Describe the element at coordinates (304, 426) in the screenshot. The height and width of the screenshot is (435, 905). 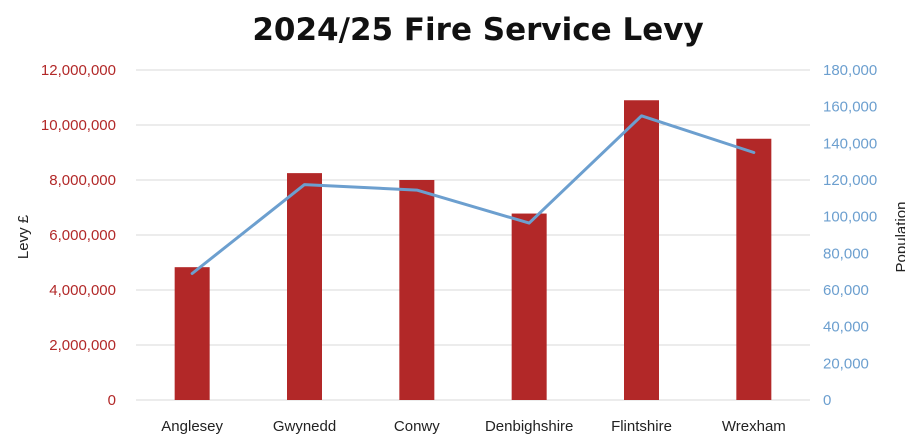
I see `x-tick-label: Gwynedd` at that location.